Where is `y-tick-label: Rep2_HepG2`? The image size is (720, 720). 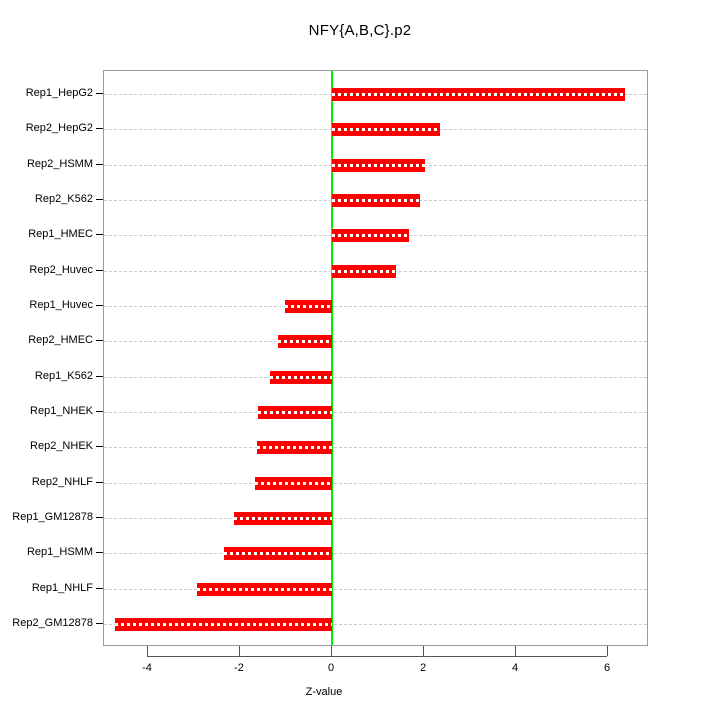
y-tick-label: Rep2_HepG2 is located at coordinates (59, 128).